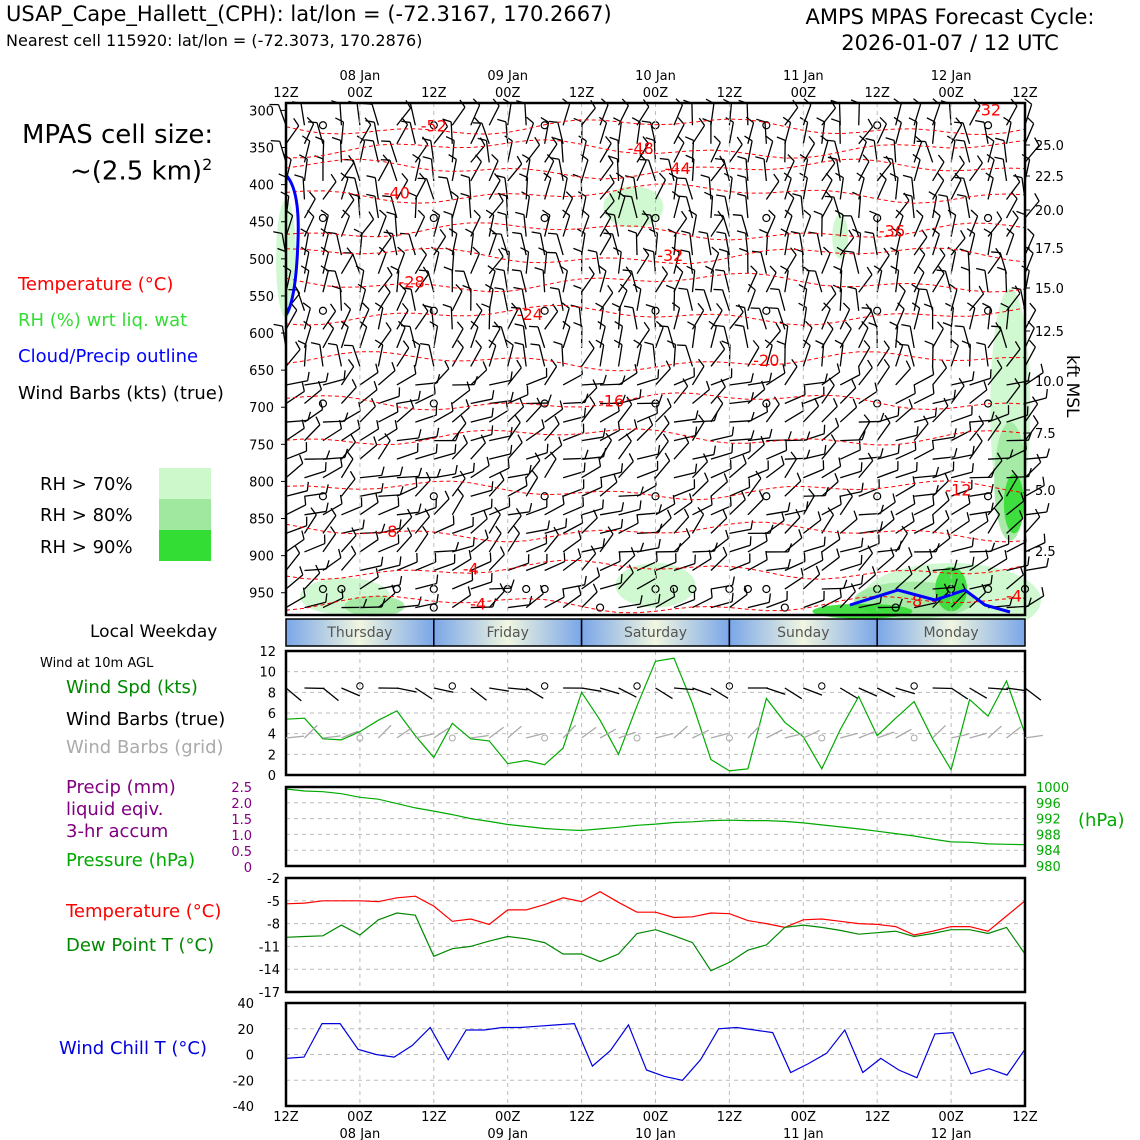 The image size is (1140, 1140). Describe the element at coordinates (272, 776) in the screenshot. I see `wind-tick-label: 0` at that location.